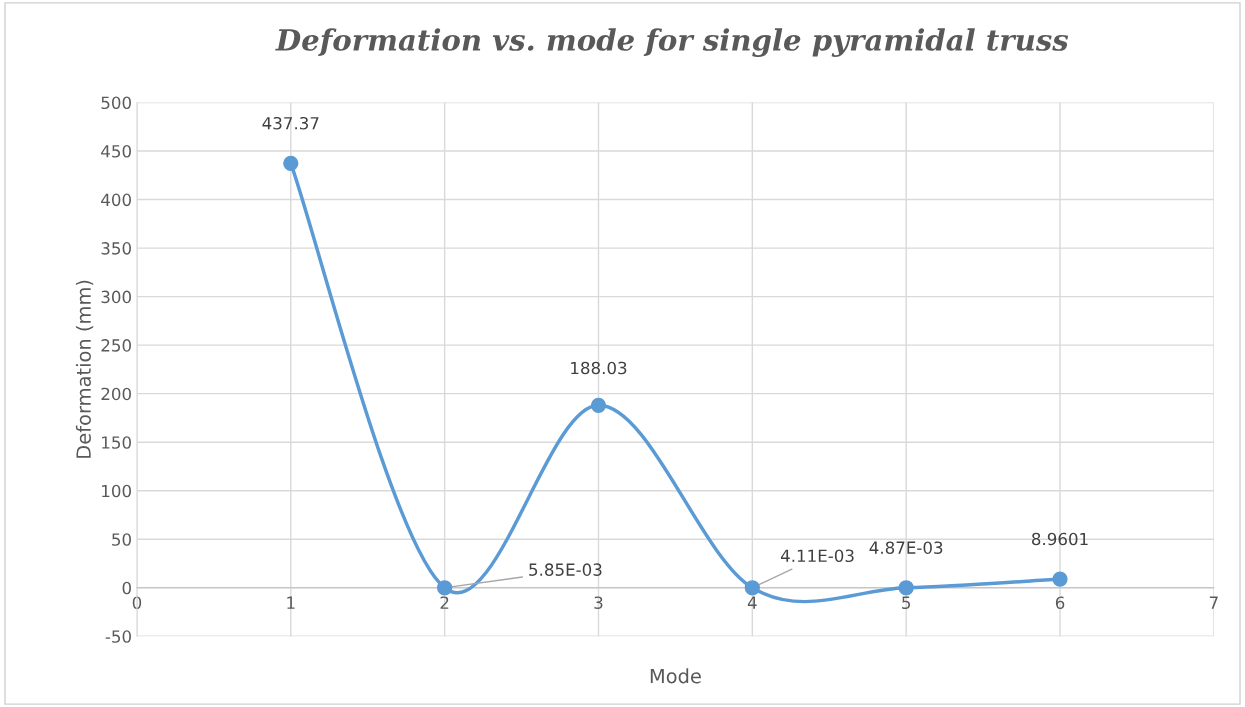  Describe the element at coordinates (121, 539) in the screenshot. I see `y-tick-label: 50` at that location.